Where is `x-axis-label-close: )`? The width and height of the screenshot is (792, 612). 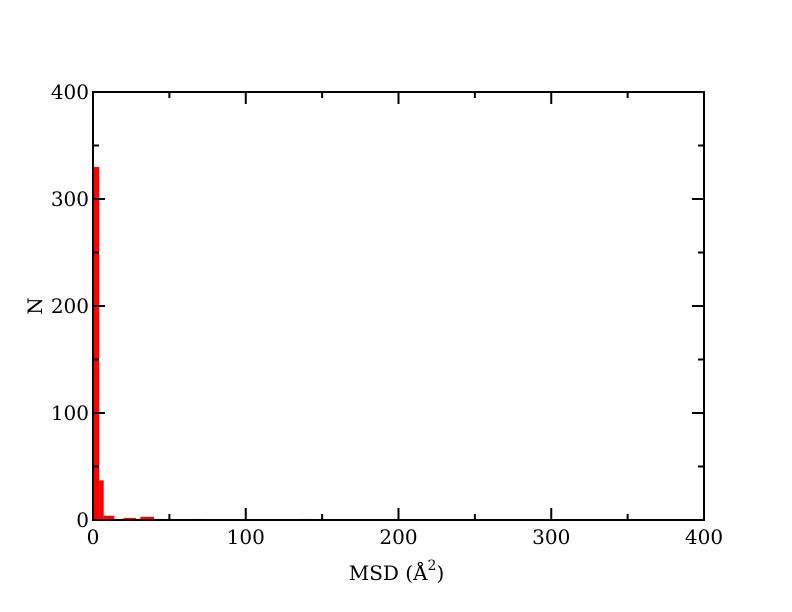
x-axis-label-close: ) is located at coordinates (440, 573).